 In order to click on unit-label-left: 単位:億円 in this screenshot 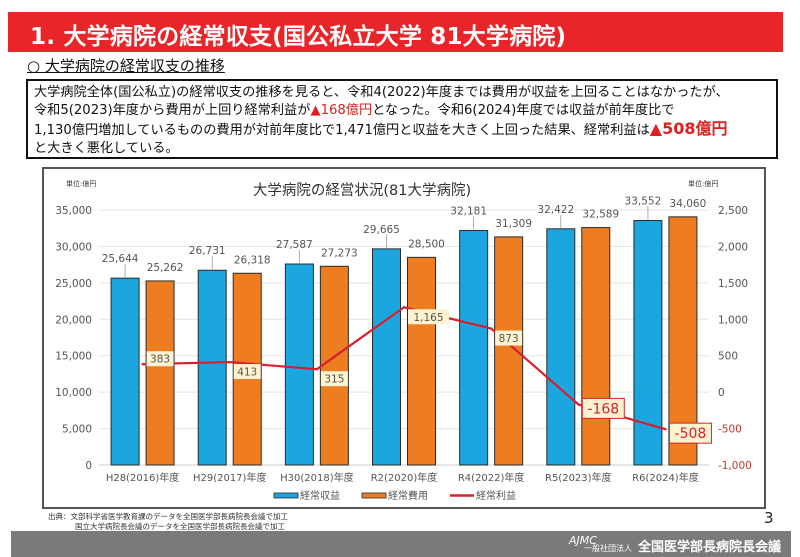, I will do `click(81, 183)`.